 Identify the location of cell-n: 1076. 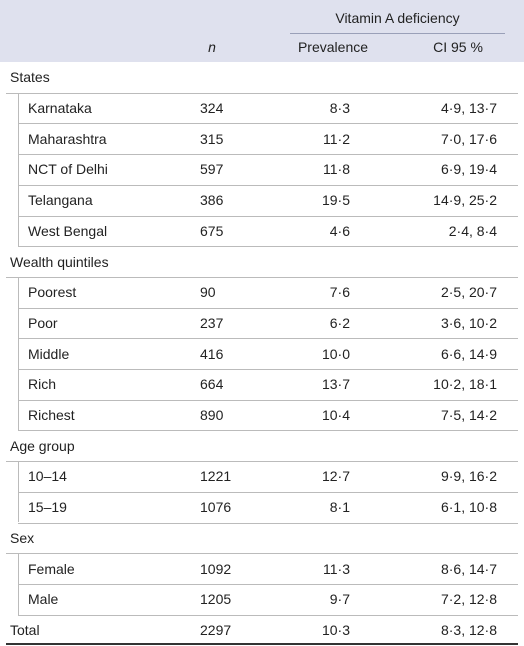
(216, 507).